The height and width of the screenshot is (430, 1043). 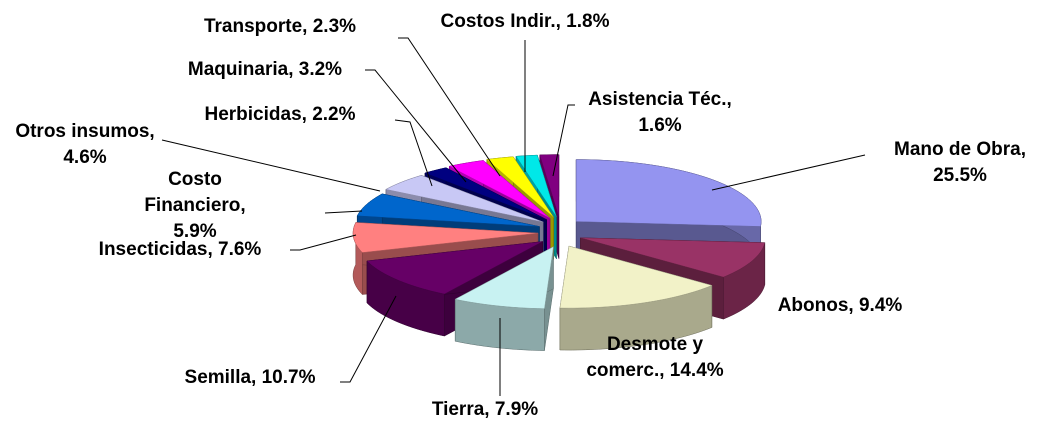 What do you see at coordinates (250, 377) in the screenshot?
I see `data-label: Semilla, 10.7%` at bounding box center [250, 377].